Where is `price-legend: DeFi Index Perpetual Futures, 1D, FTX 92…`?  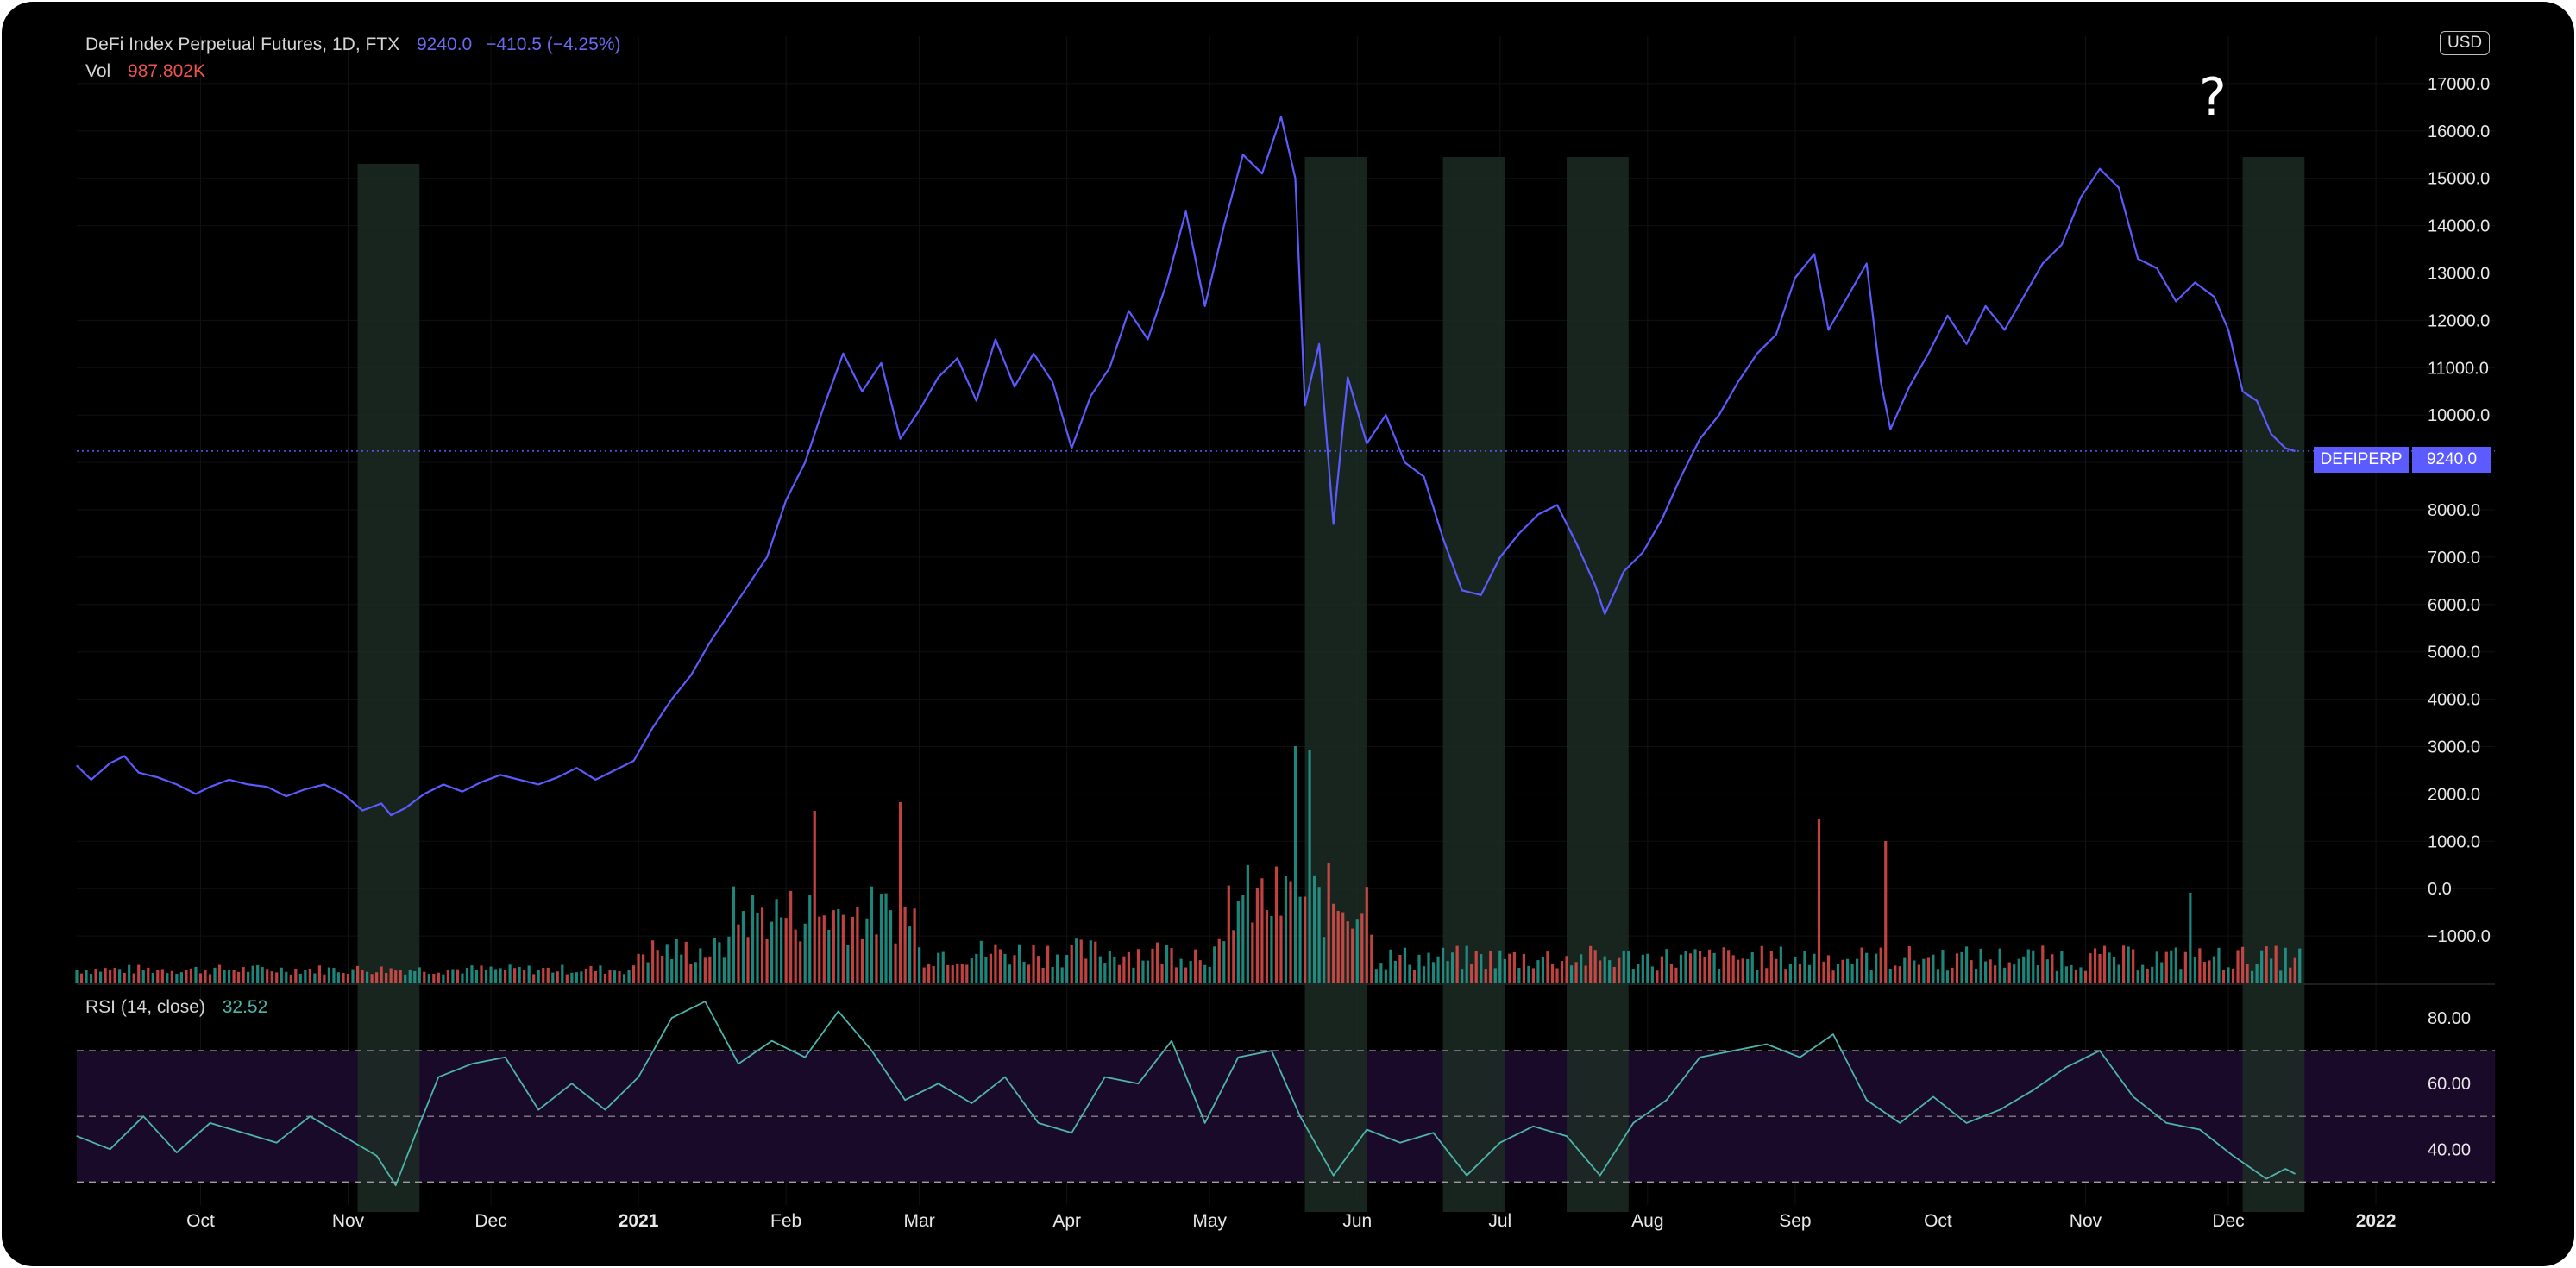 price-legend: DeFi Index Perpetual Futures, 1D, FTX 92… is located at coordinates (353, 45).